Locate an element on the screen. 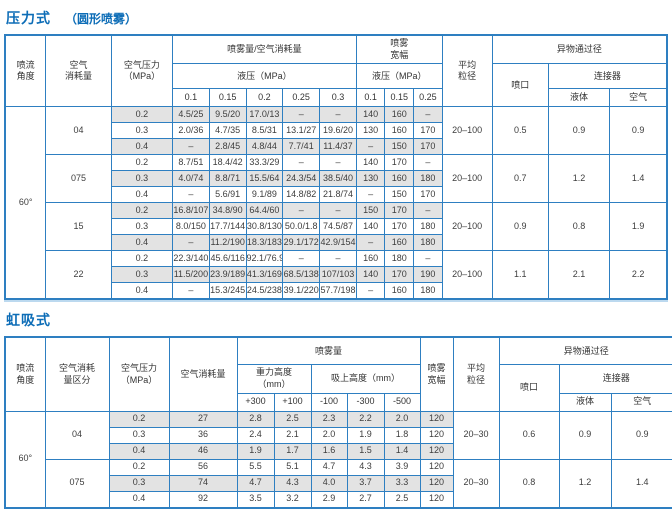  data-cell: 11.5/200 is located at coordinates (191, 275).